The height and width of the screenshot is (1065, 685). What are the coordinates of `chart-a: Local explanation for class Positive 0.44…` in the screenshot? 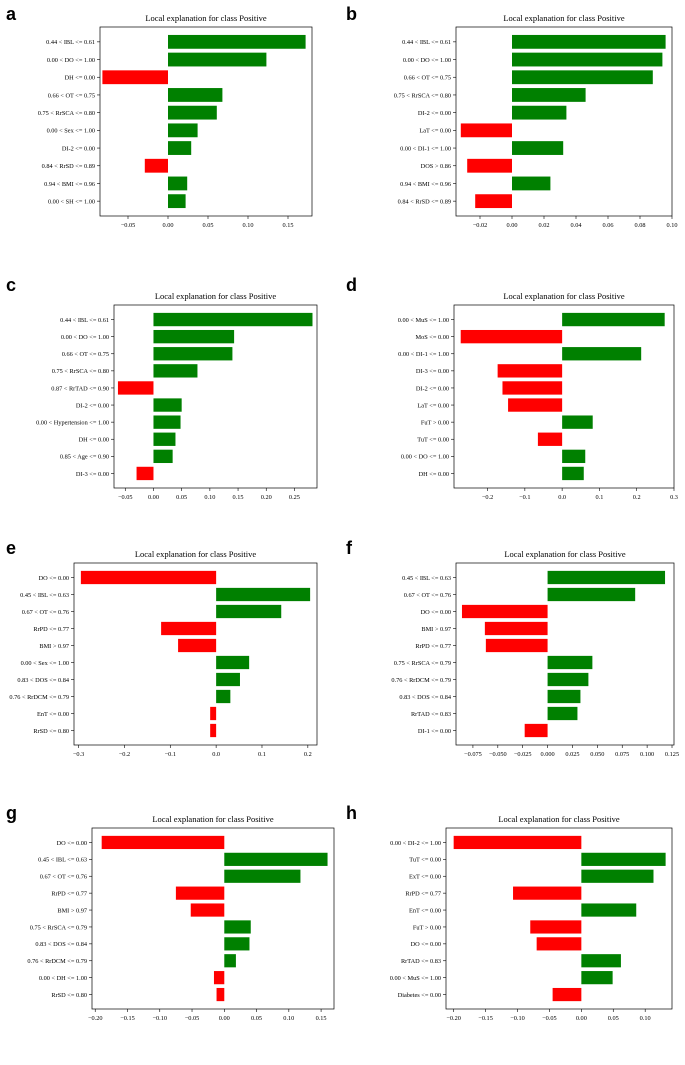 It's located at (175, 121).